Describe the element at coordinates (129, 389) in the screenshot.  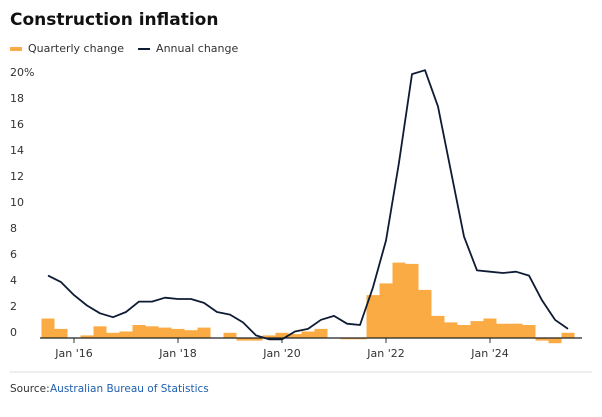
I see `source-link: Australian Bureau of Statistics` at that location.